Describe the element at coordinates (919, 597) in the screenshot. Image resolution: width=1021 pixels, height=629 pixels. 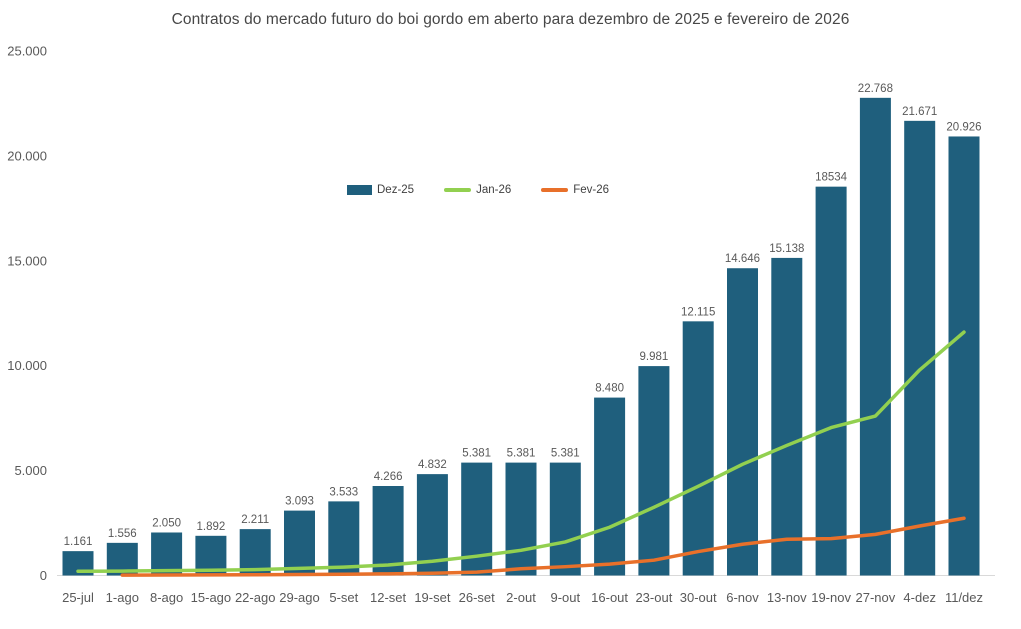
I see `x-tick-label: 4-dez` at that location.